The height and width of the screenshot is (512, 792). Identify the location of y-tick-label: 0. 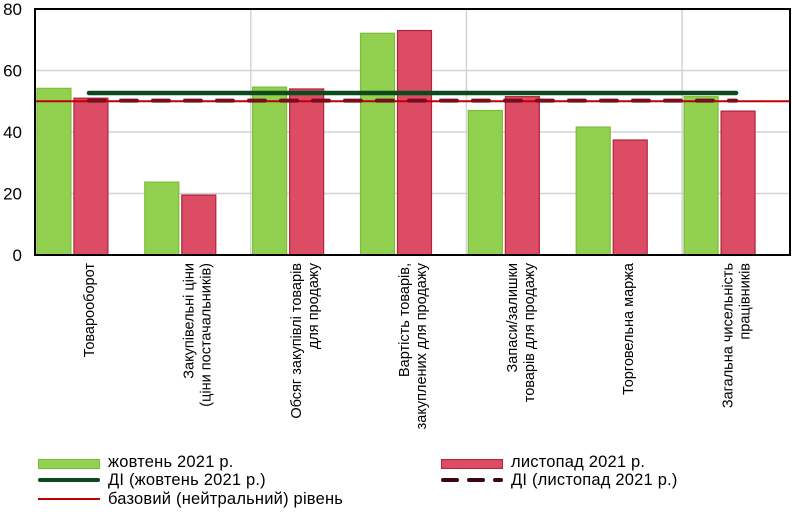
(17, 255).